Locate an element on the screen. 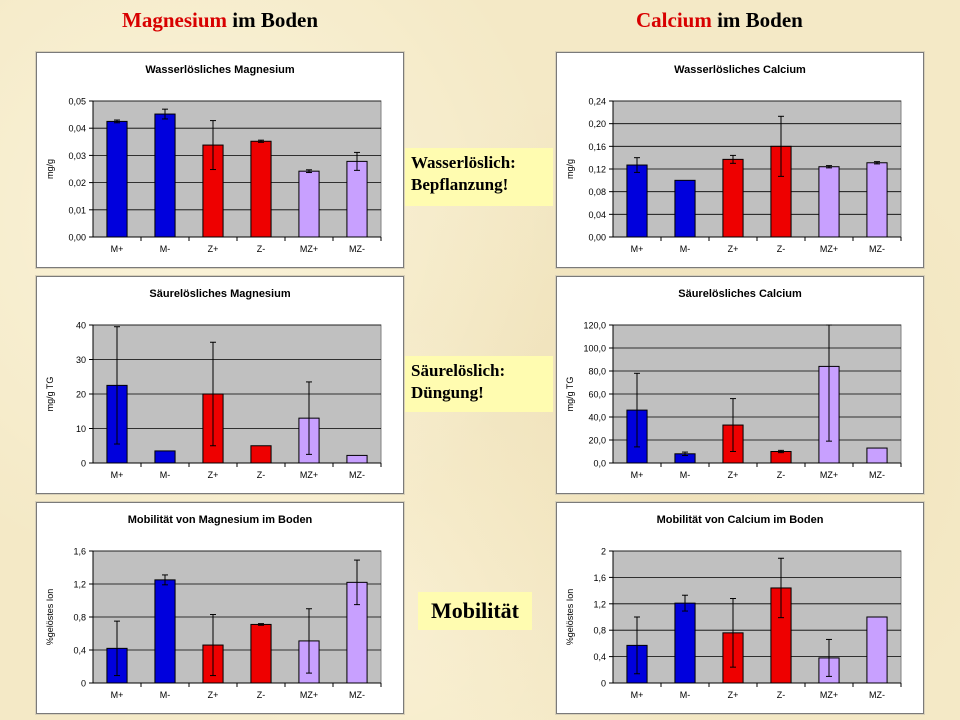  mg-mob-xtick-label: MZ- is located at coordinates (357, 695).